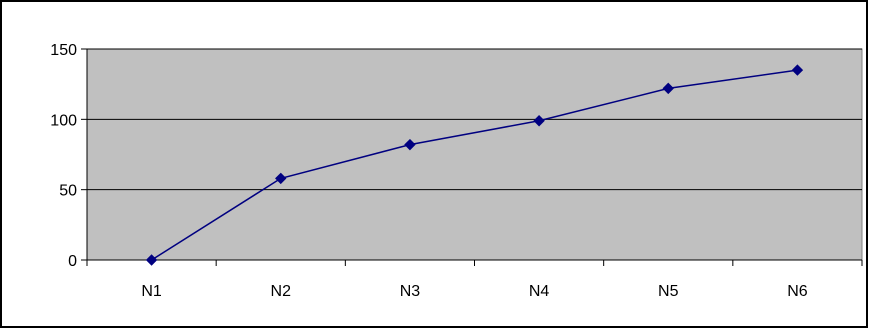  Describe the element at coordinates (281, 178) in the screenshot. I see `data-point-N2-diamond-icon` at that location.